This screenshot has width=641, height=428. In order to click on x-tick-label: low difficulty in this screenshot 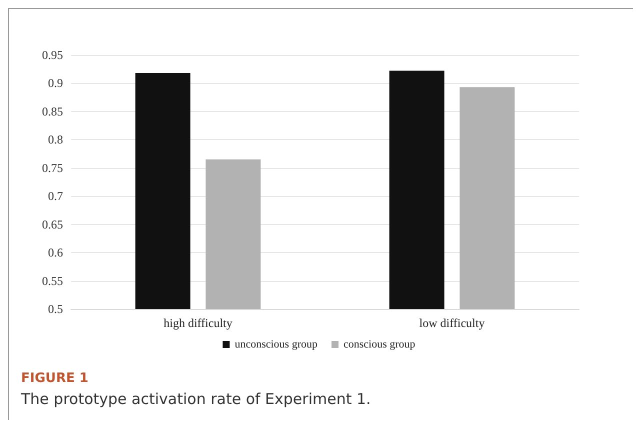, I will do `click(452, 323)`.